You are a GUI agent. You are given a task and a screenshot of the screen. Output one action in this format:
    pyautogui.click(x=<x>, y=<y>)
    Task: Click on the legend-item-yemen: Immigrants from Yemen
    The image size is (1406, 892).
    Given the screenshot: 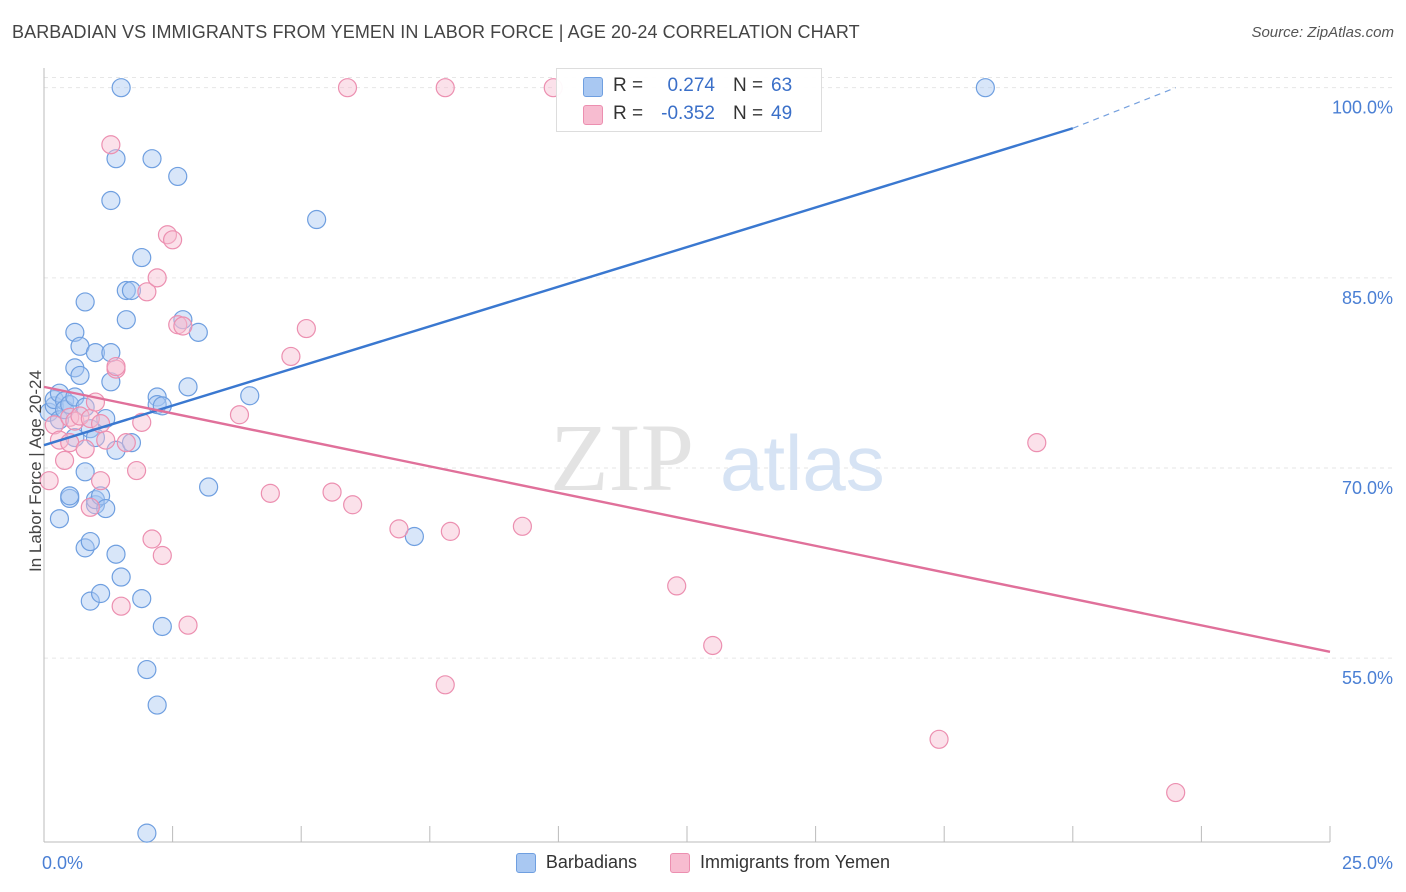 What is the action you would take?
    pyautogui.click(x=780, y=862)
    